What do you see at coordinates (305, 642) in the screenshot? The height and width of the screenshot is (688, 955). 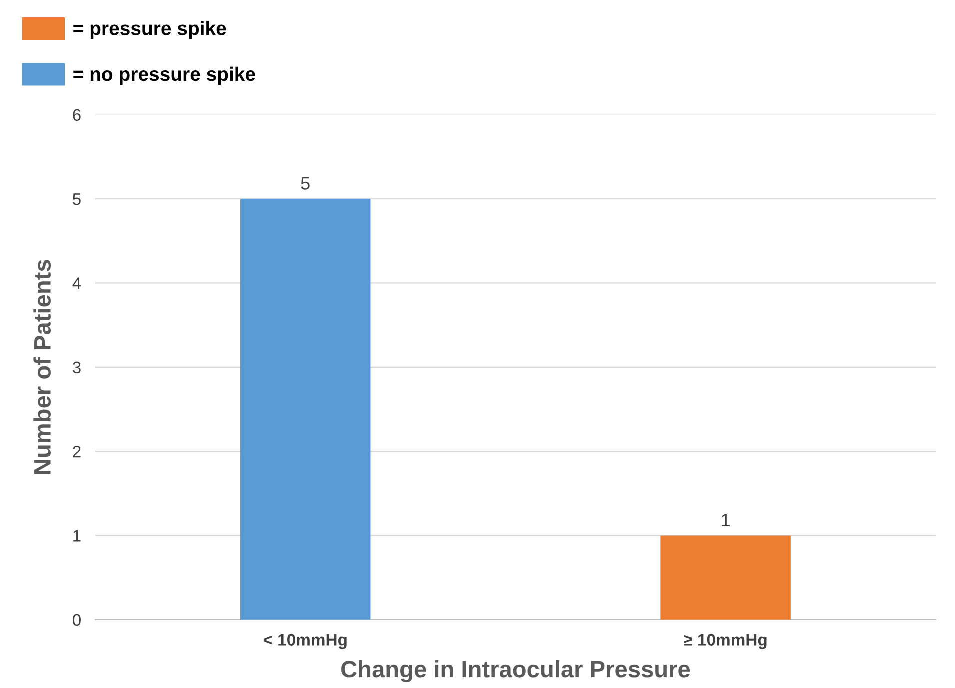 I see `x-tick-label: < 10mmHg` at bounding box center [305, 642].